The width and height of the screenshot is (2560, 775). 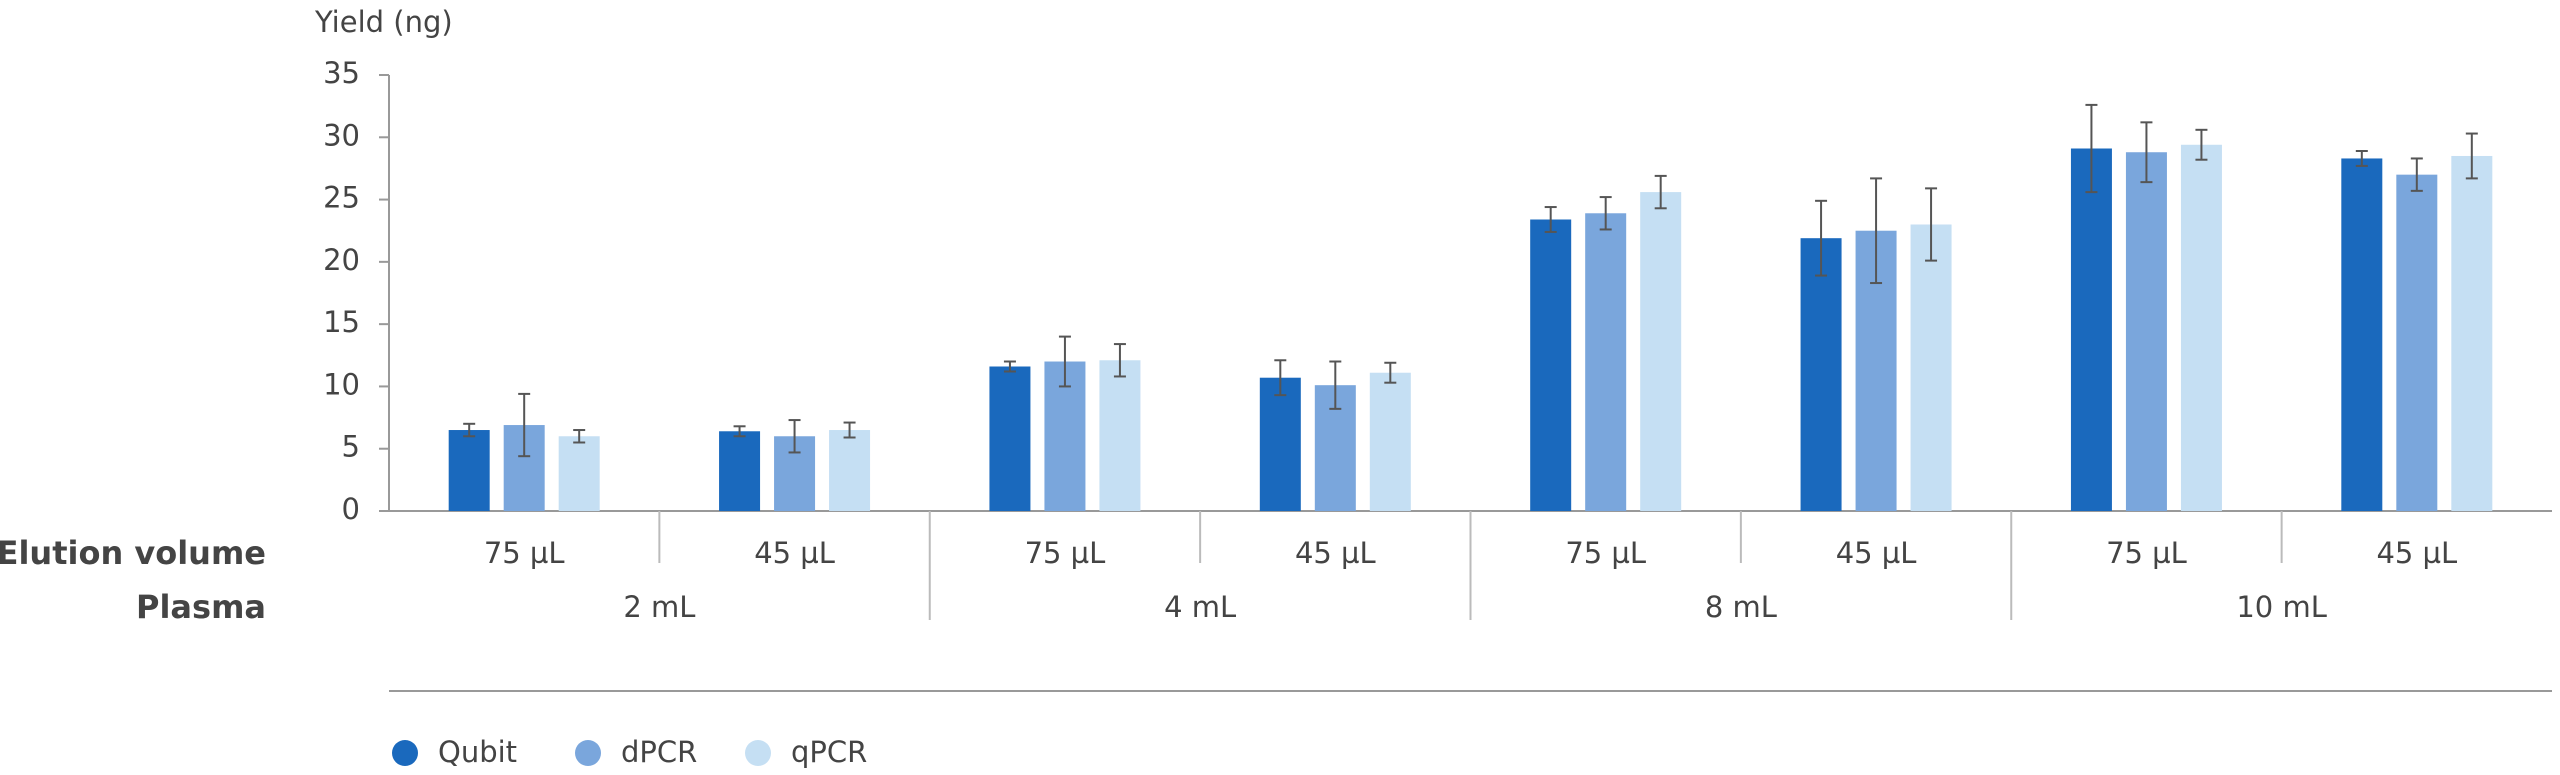 I want to click on legend-label: dPCR, so click(x=659, y=752).